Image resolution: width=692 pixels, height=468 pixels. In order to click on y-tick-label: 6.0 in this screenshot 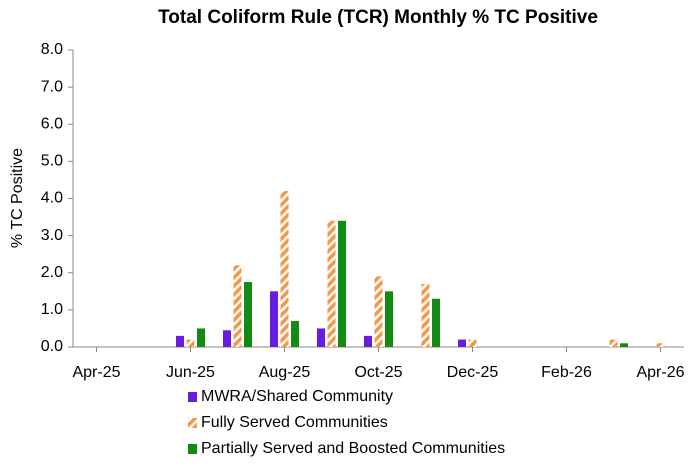, I will do `click(52, 123)`.